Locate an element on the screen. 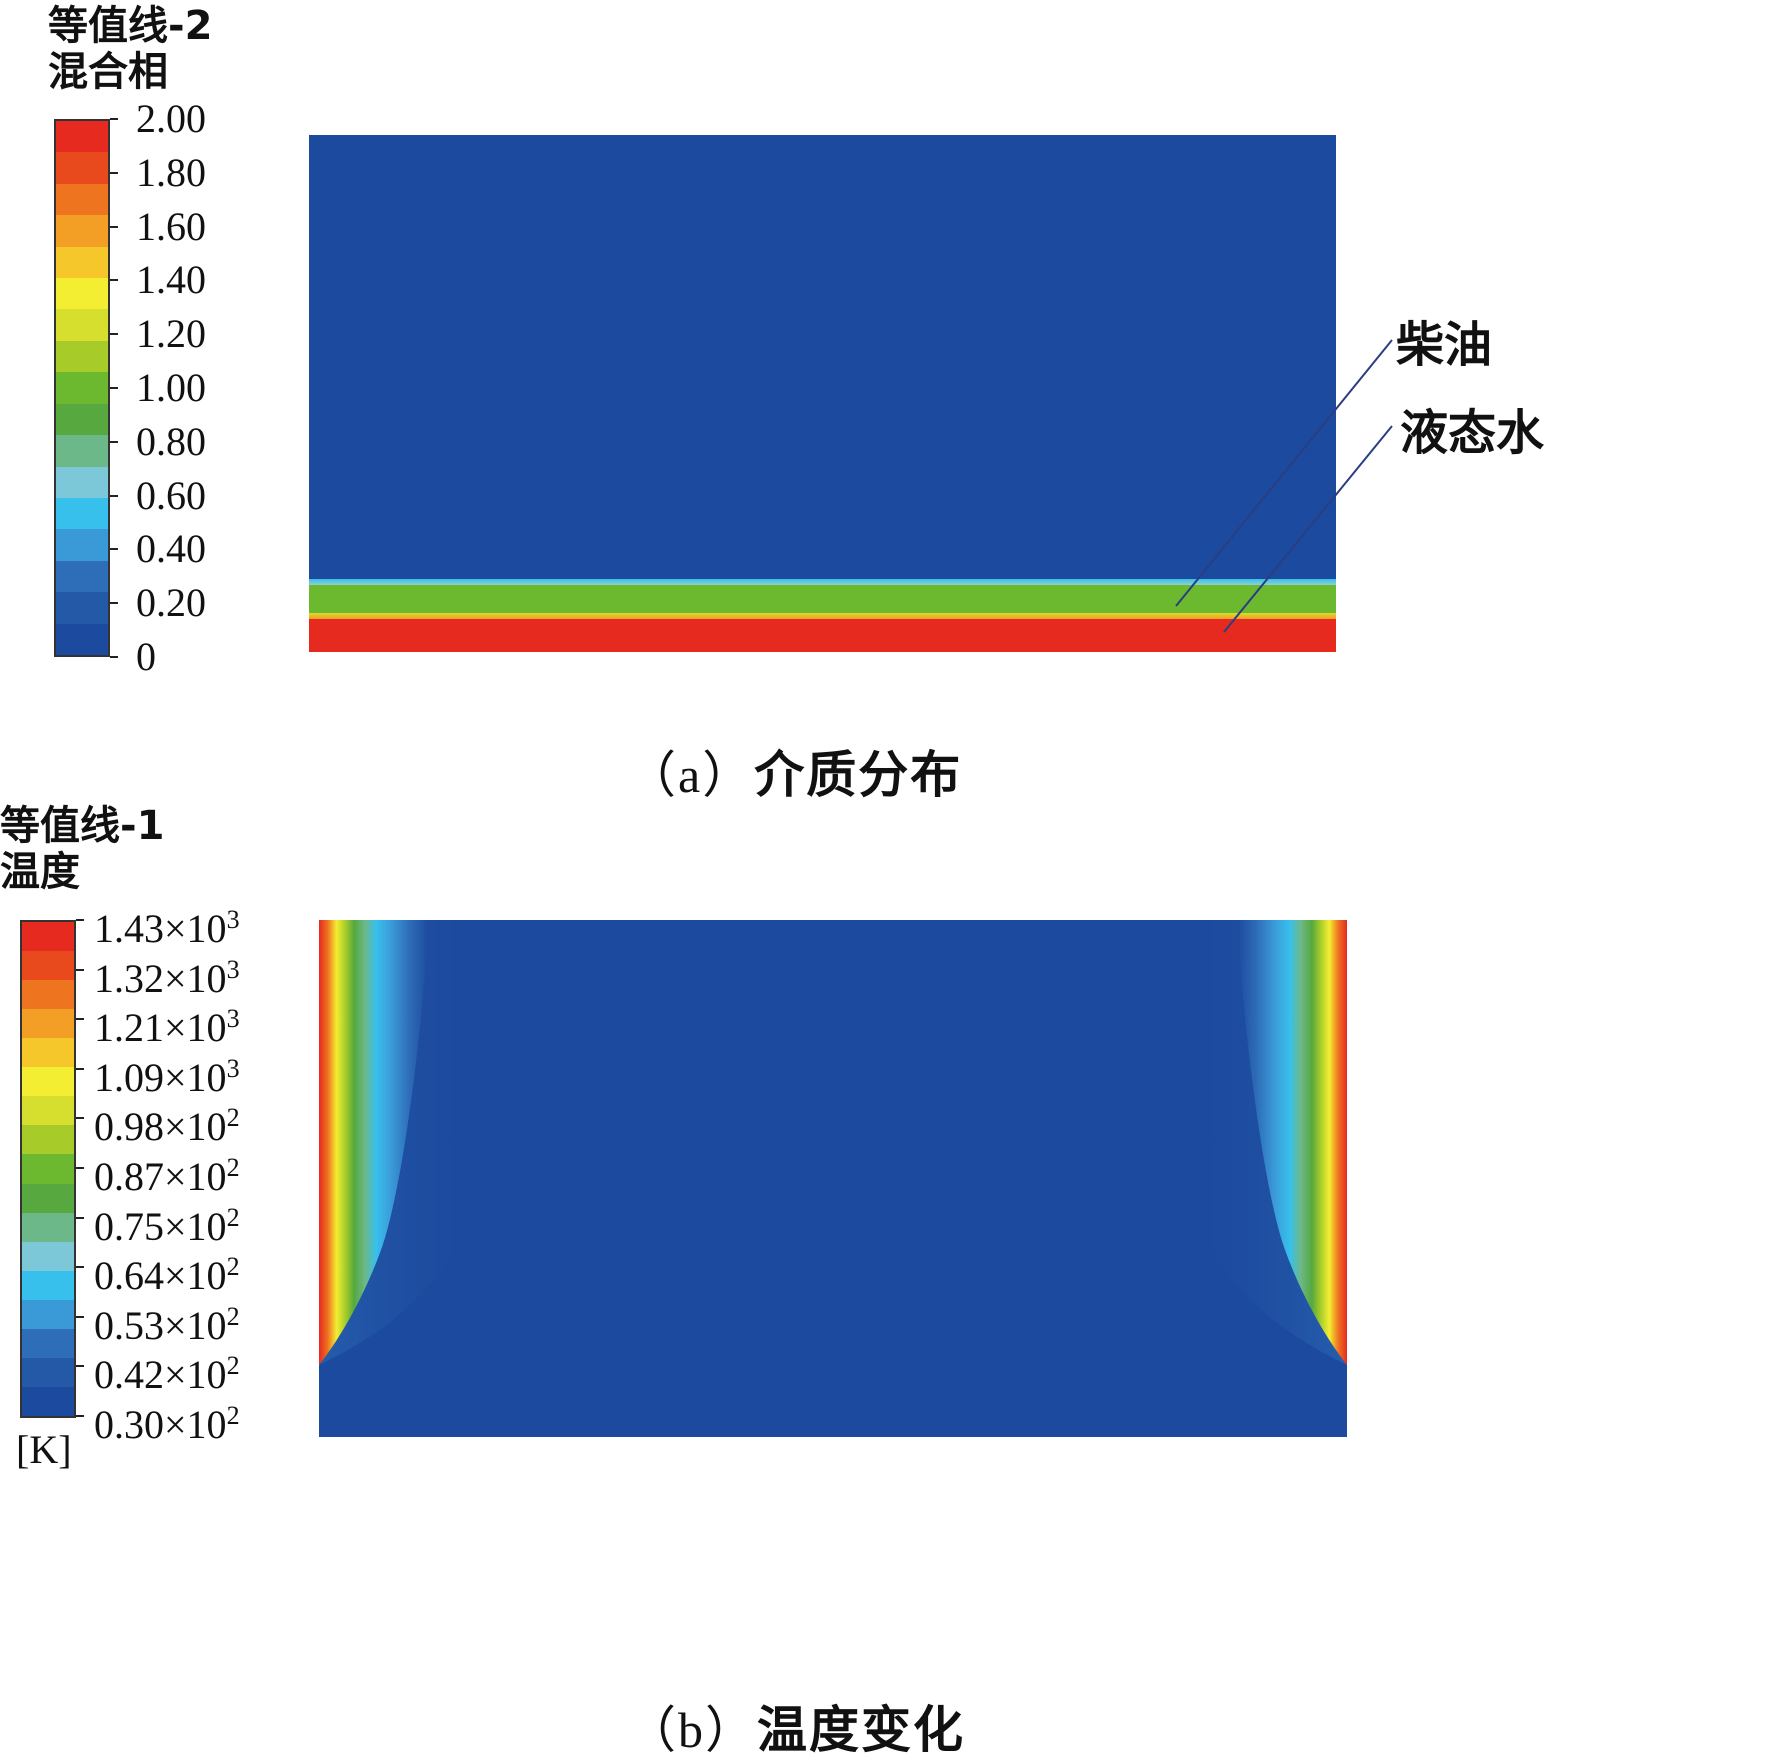 Image resolution: width=1771 pixels, height=1762 pixels. legend-b-unit: [K] is located at coordinates (44, 1449).